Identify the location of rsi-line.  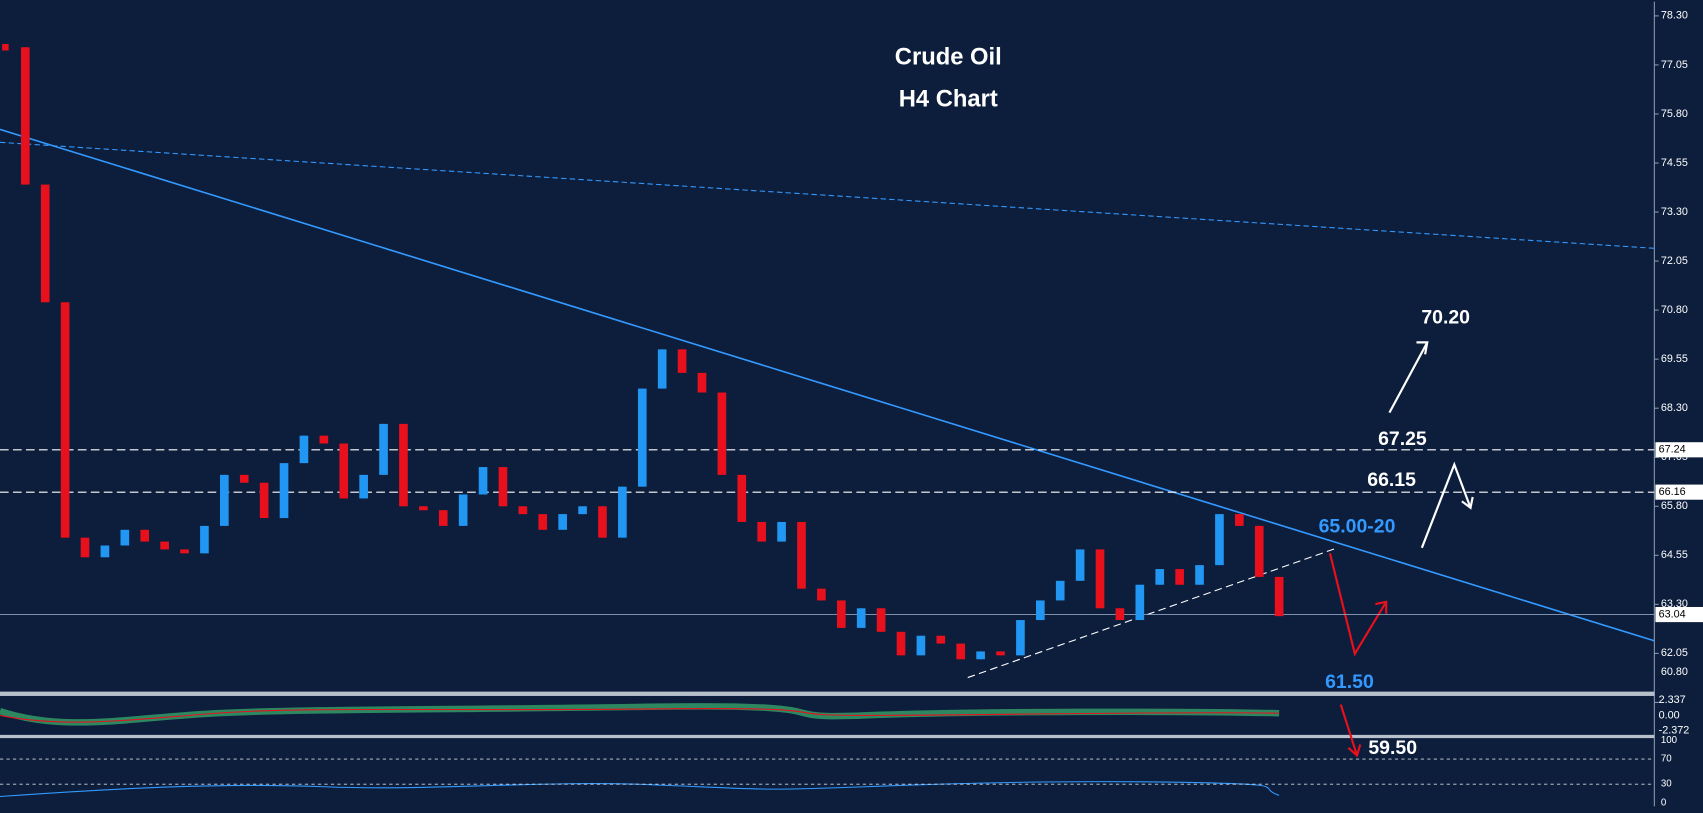
(640, 789).